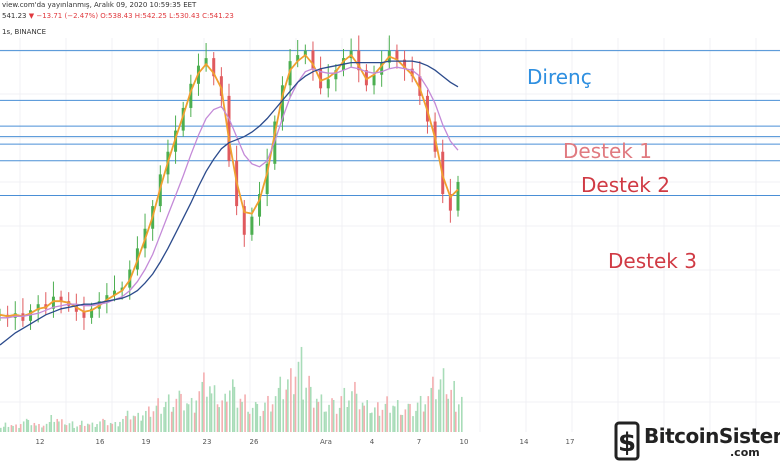 The height and width of the screenshot is (470, 780). I want to click on zone-label-support-2: Destek 2, so click(625, 185).